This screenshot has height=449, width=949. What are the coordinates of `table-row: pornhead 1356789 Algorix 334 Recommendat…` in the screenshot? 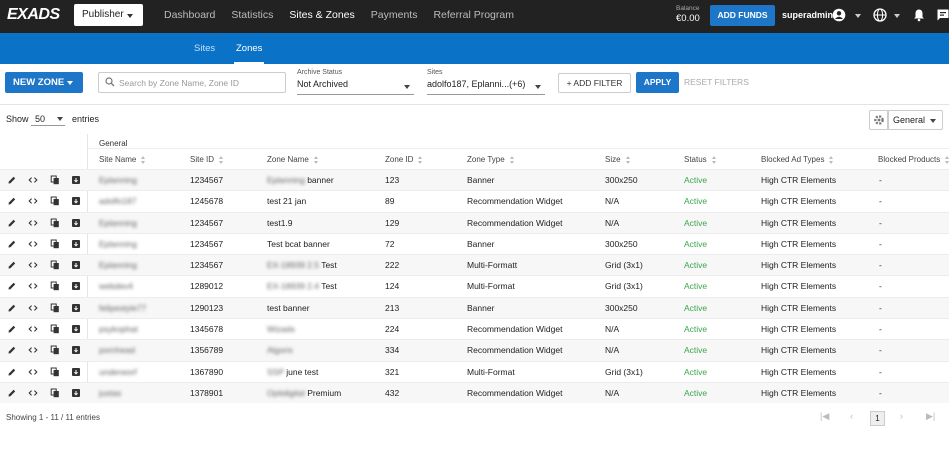 It's located at (474, 350).